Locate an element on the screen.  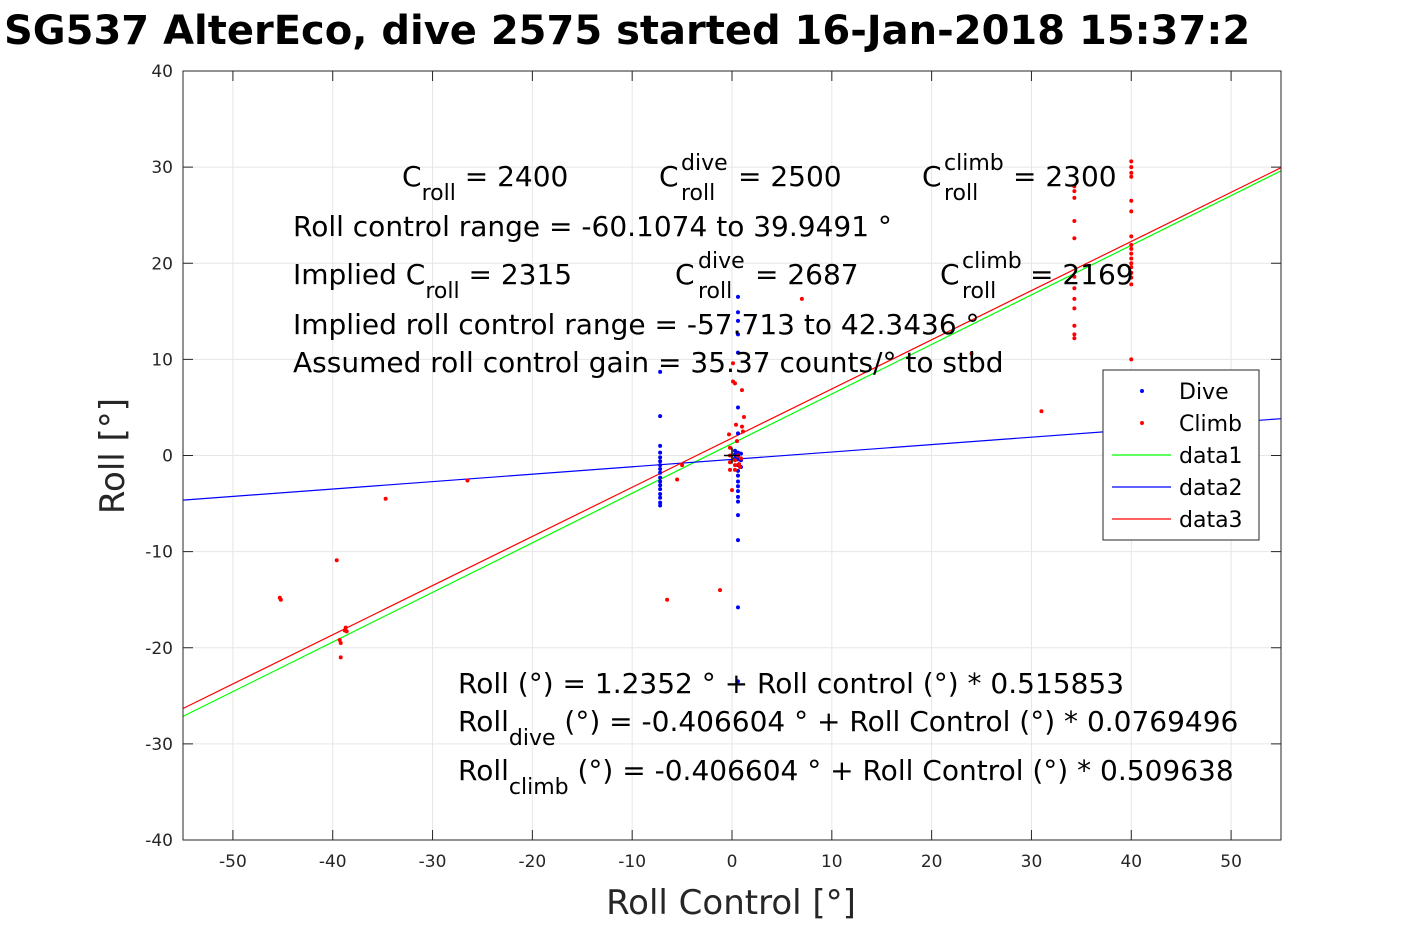
y-tick-label: -40 is located at coordinates (159, 841).